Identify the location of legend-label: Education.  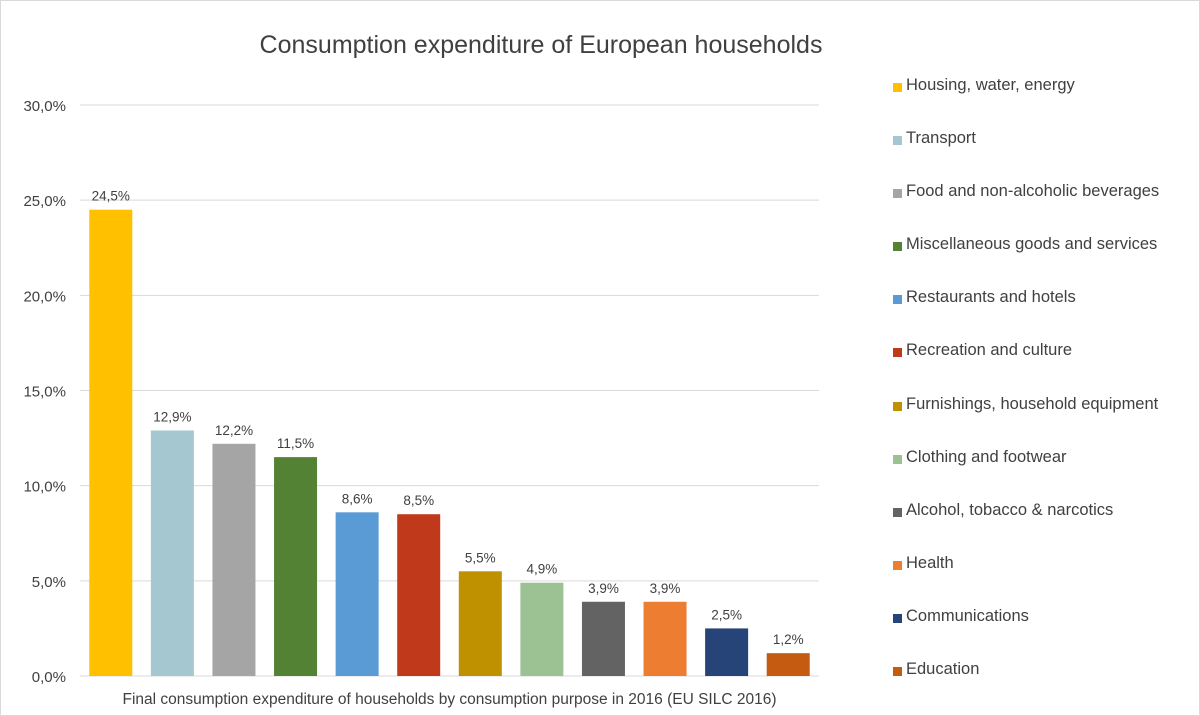
(943, 669).